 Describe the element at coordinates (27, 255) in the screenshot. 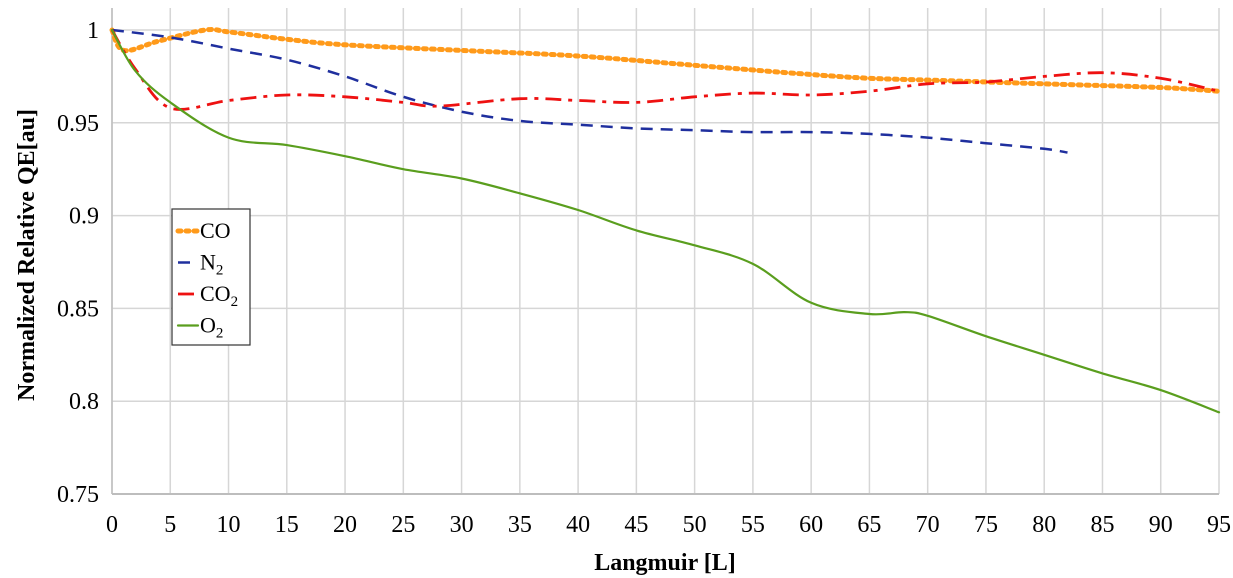

I see `y-axis-title: Normalized Relative QE[au]` at that location.